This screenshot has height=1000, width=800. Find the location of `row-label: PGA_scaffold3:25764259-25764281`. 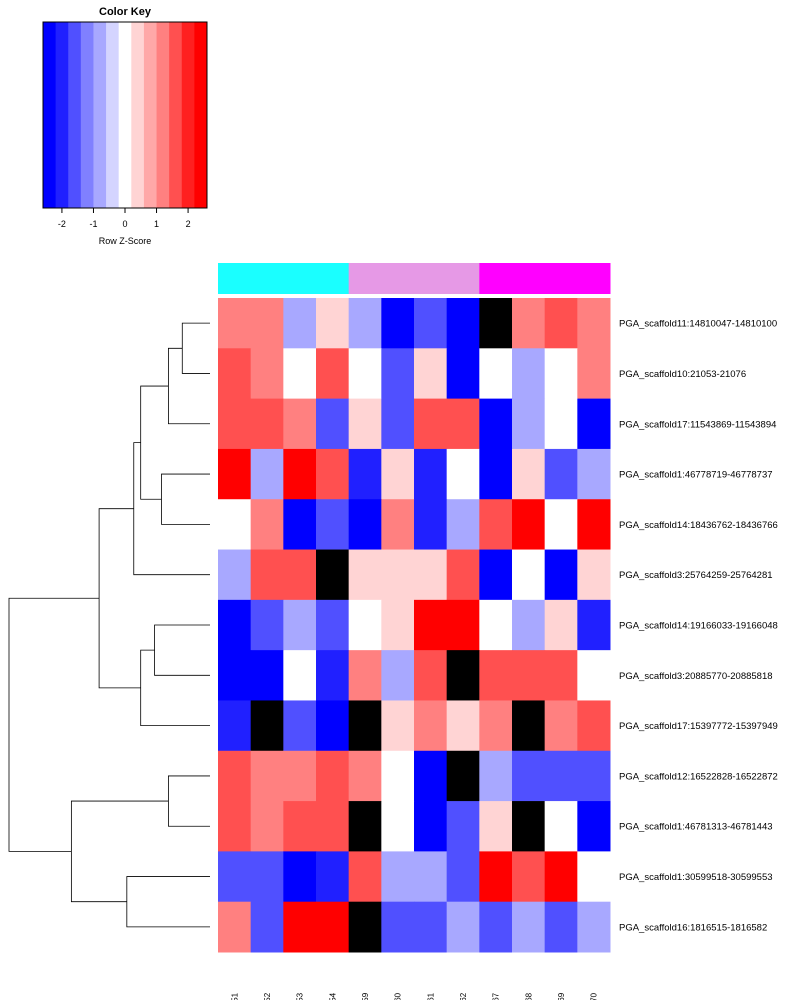

row-label: PGA_scaffold3:25764259-25764281 is located at coordinates (696, 575).